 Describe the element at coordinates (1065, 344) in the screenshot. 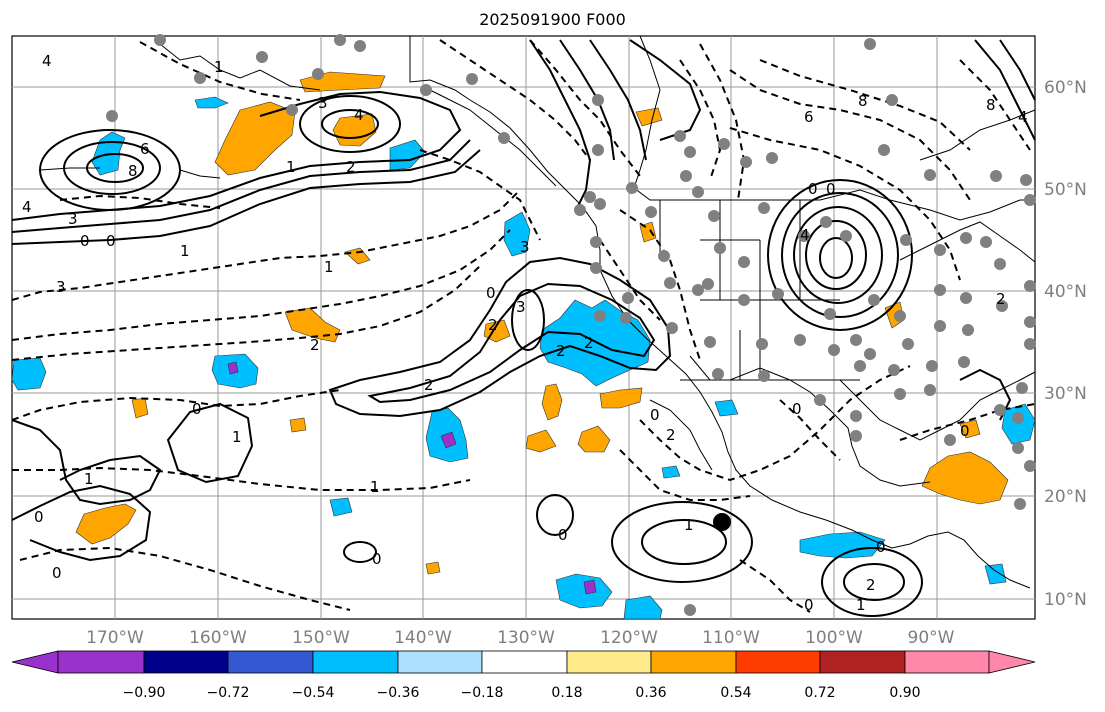

I see `latitude-labels: 60°N 50°N 40°N 30°N 20°N 10°N` at that location.